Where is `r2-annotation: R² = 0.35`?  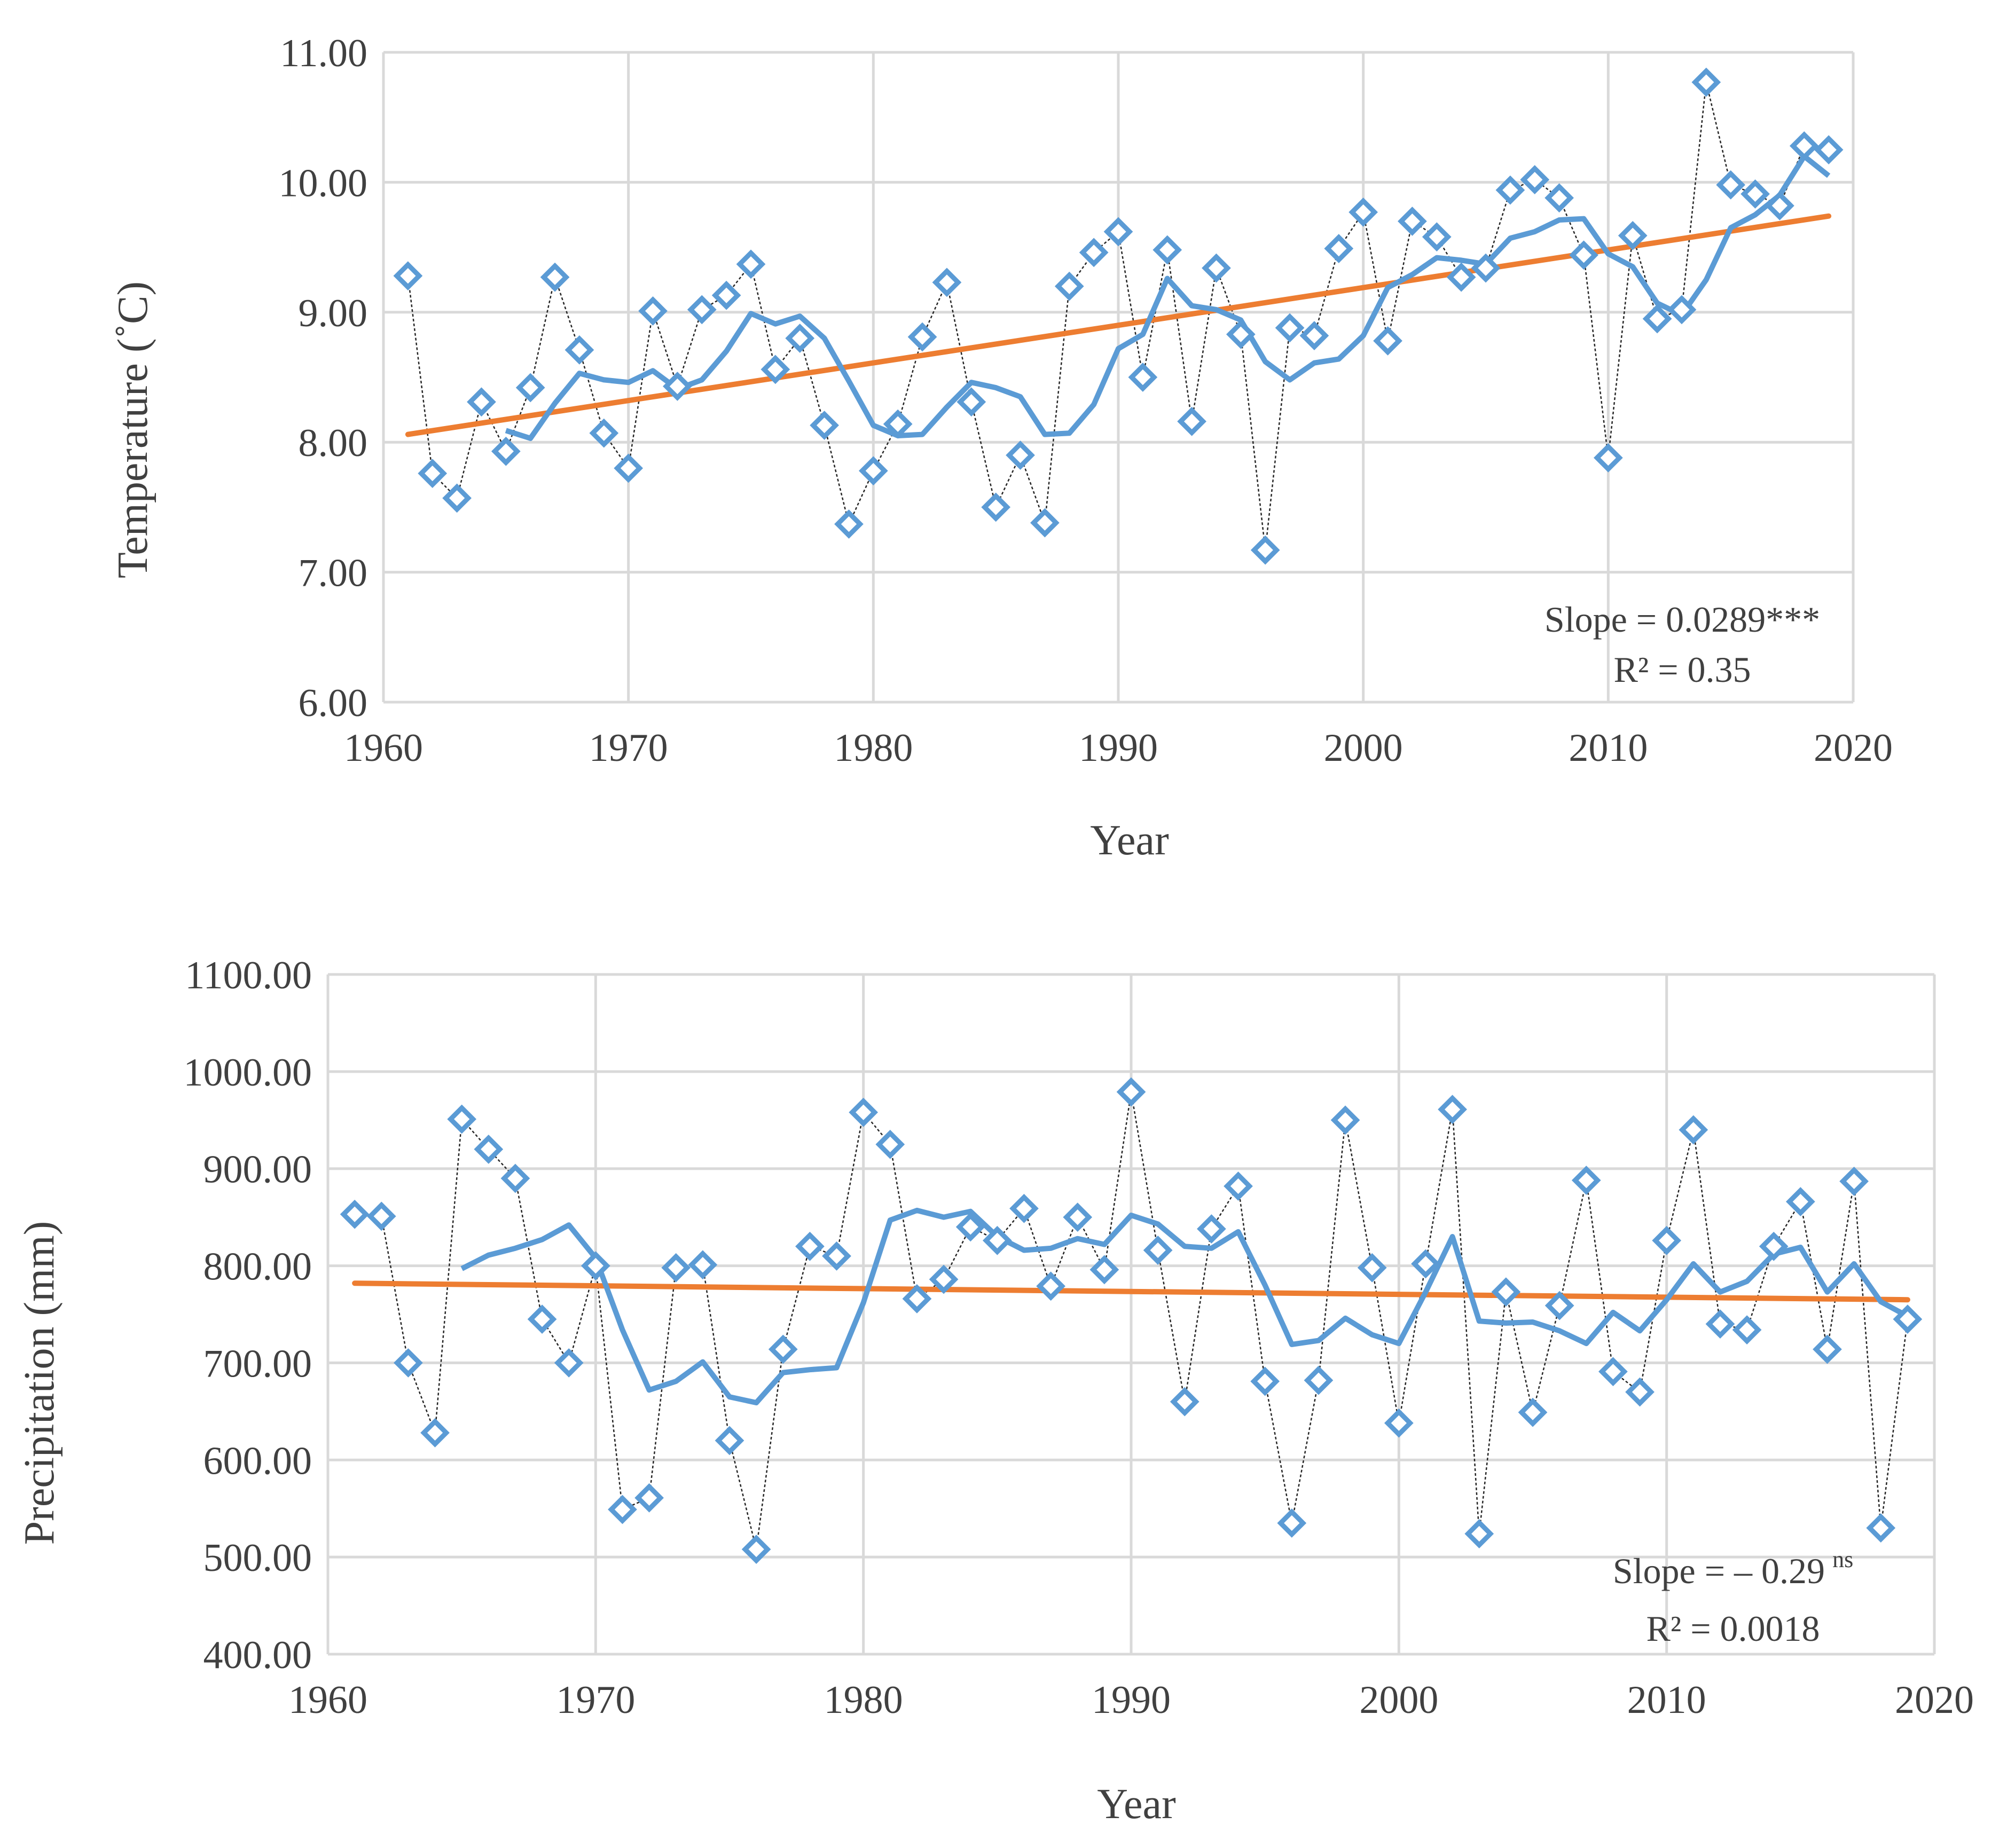
r2-annotation: R² = 0.35 is located at coordinates (1682, 669).